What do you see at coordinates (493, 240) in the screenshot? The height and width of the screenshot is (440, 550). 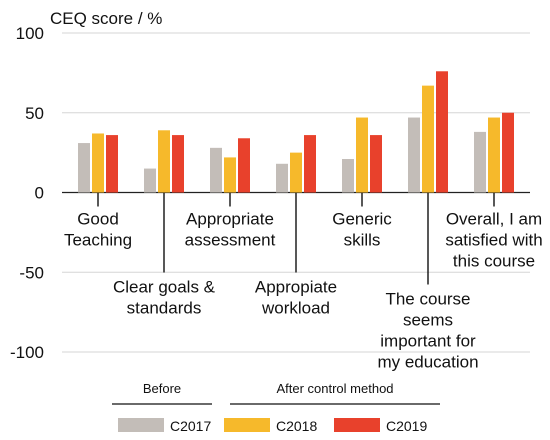 I see `category-label: satisfied with` at bounding box center [493, 240].